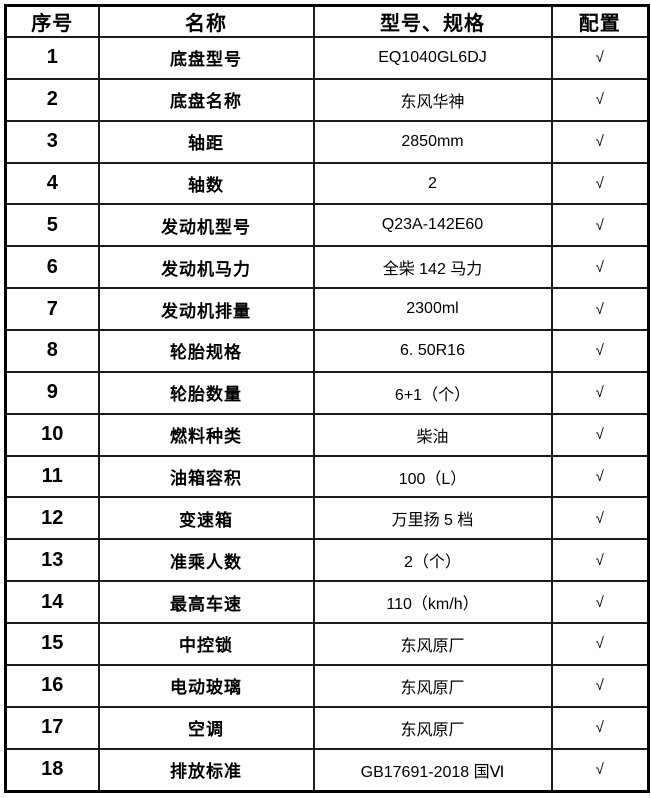 This screenshot has width=651, height=798. What do you see at coordinates (432, 21) in the screenshot?
I see `col-header-spec: 型号、规格` at bounding box center [432, 21].